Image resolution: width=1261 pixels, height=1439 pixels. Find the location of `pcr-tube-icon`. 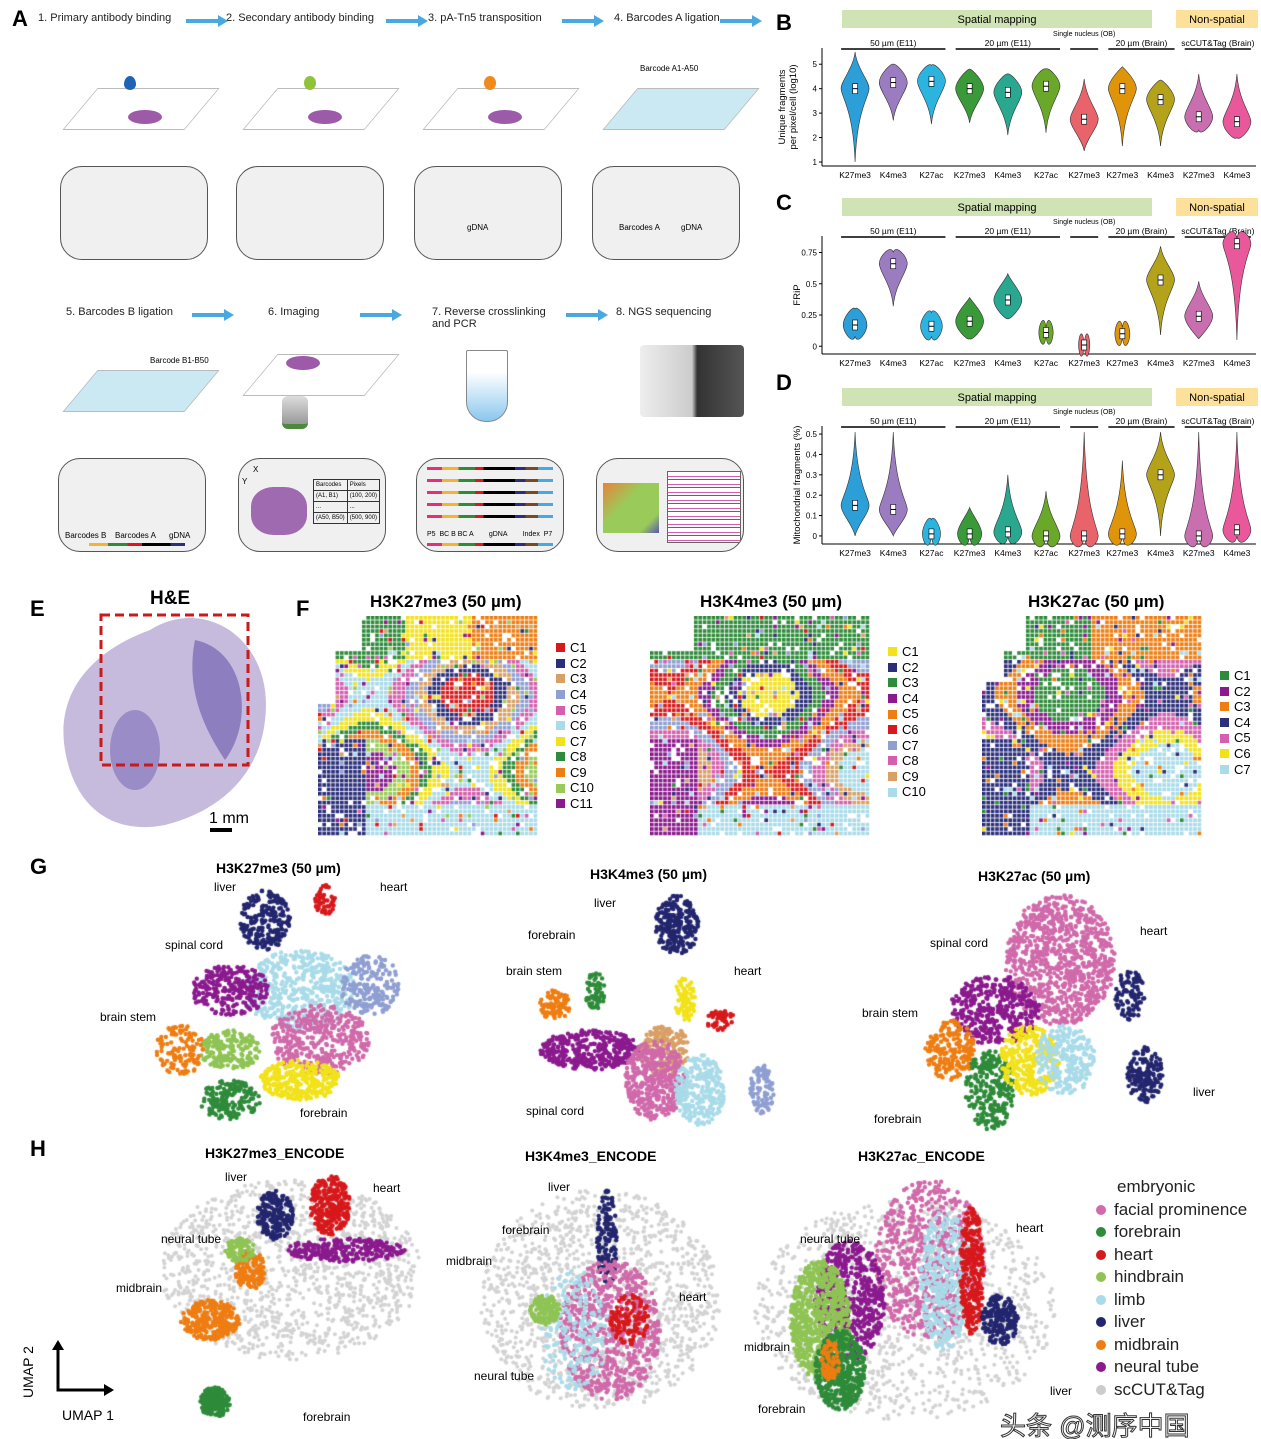

pcr-tube-icon is located at coordinates (487, 386).